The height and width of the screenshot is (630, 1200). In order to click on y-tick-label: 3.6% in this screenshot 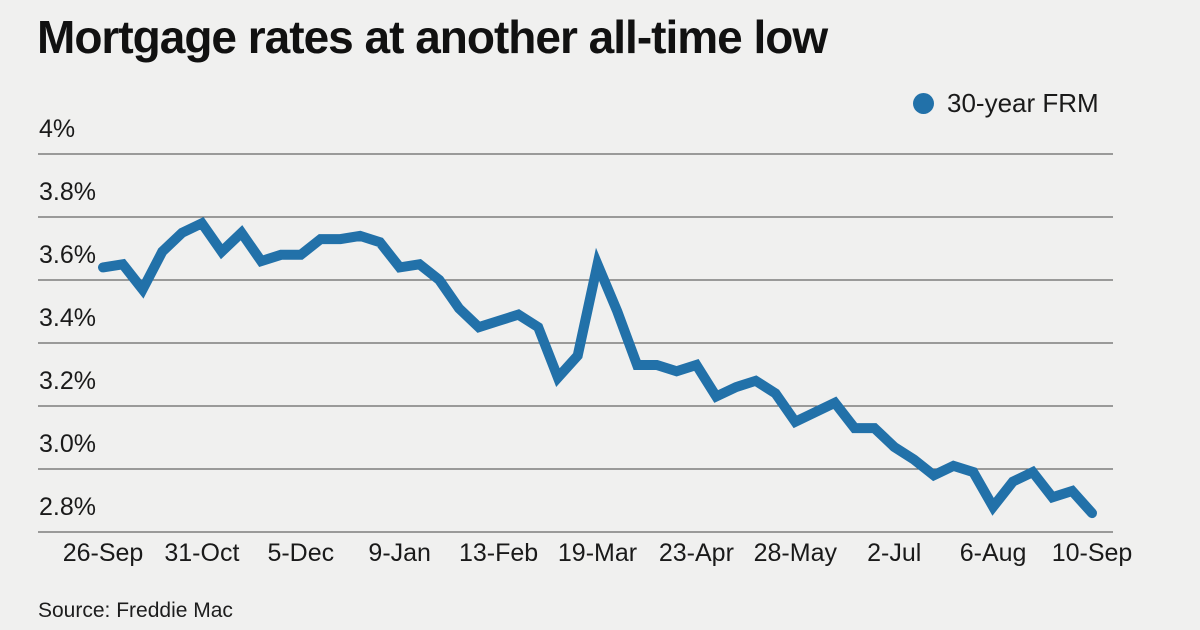, I will do `click(67, 255)`.